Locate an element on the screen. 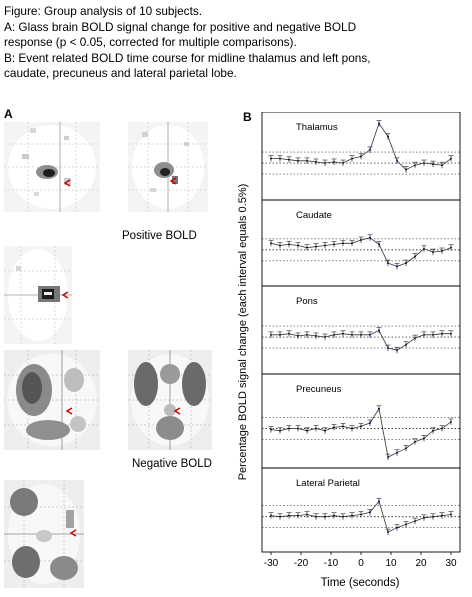  x-tick-label: 30 is located at coordinates (451, 563).